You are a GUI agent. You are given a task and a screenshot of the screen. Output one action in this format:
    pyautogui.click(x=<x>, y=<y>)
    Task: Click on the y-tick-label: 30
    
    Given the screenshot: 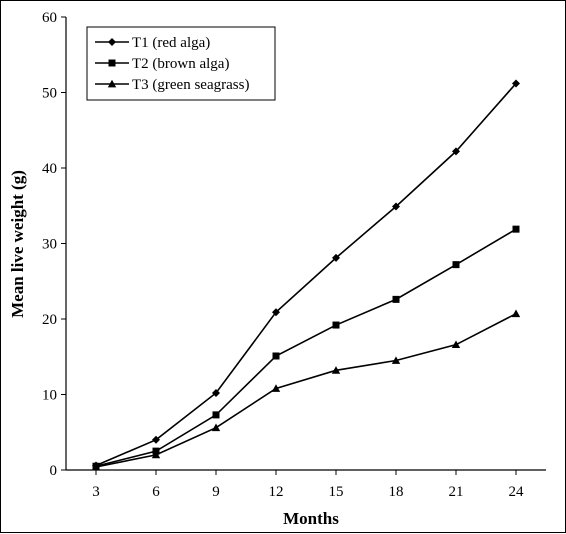 What is the action you would take?
    pyautogui.click(x=49, y=245)
    